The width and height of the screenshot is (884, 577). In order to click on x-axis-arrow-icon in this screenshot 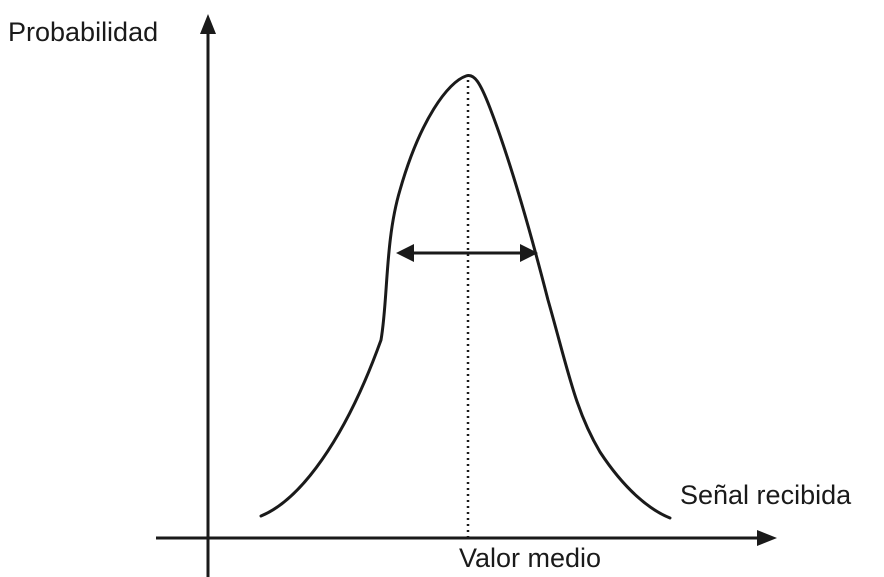, I will do `click(767, 538)`.